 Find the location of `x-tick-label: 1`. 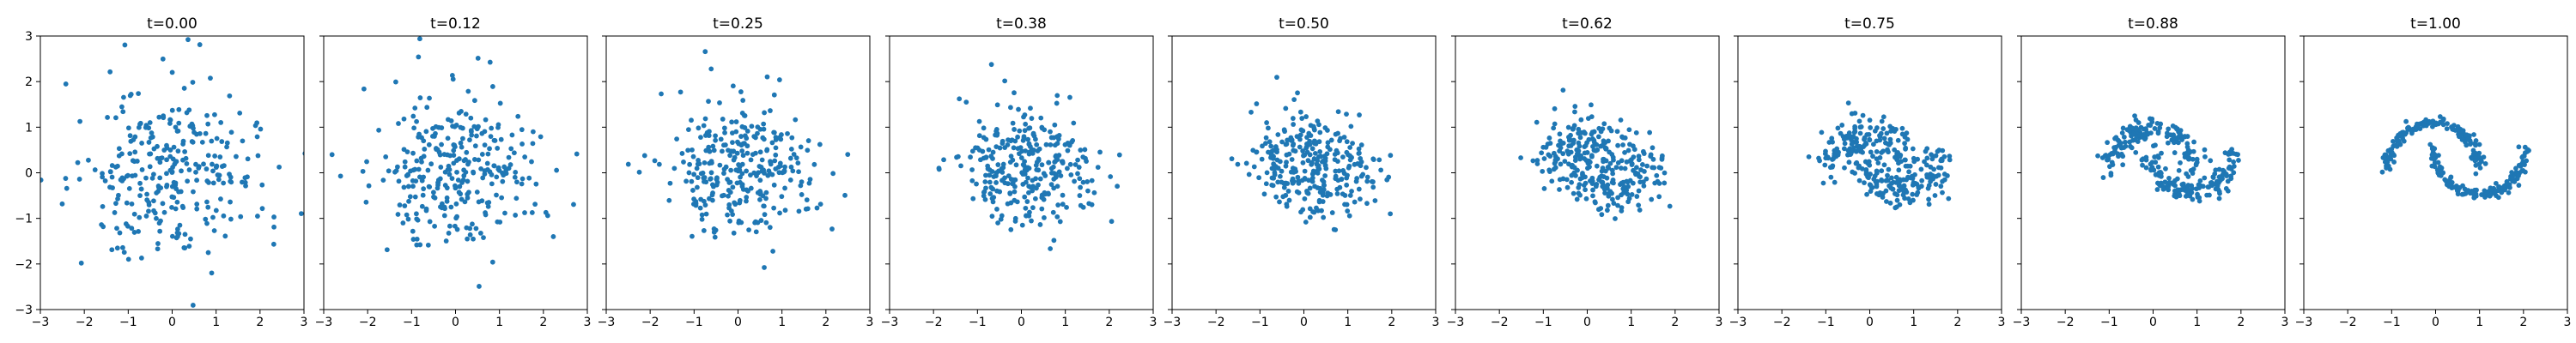

x-tick-label: 1 is located at coordinates (1631, 322).